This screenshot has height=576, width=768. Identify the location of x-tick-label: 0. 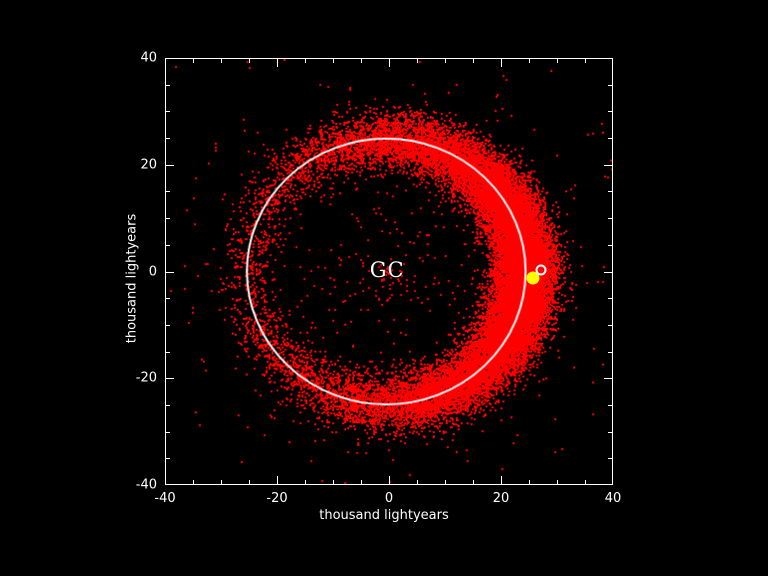
(389, 498).